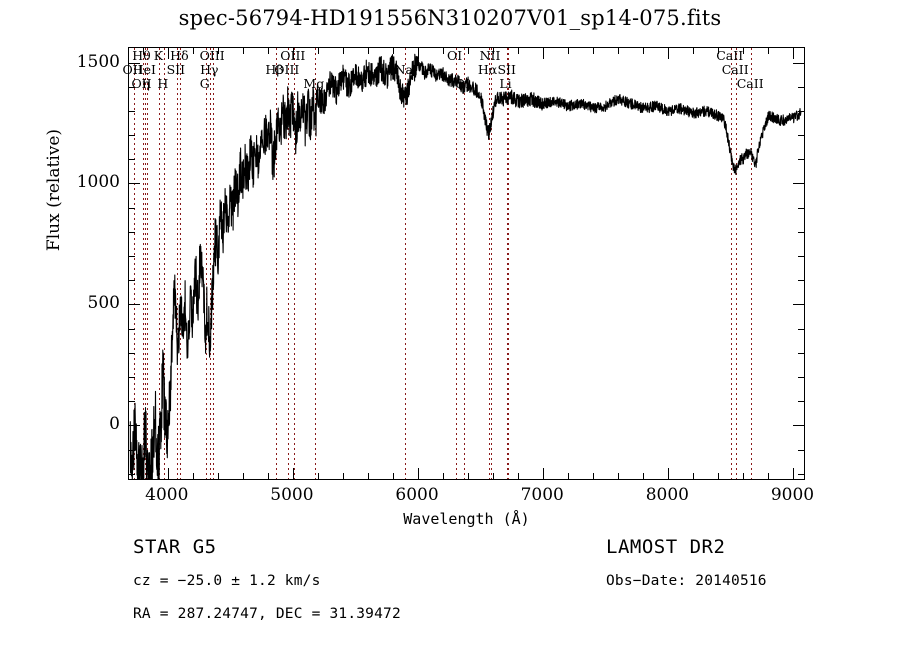 This screenshot has width=900, height=650. Describe the element at coordinates (666, 547) in the screenshot. I see `survey-label: LAMOST DR2` at that location.